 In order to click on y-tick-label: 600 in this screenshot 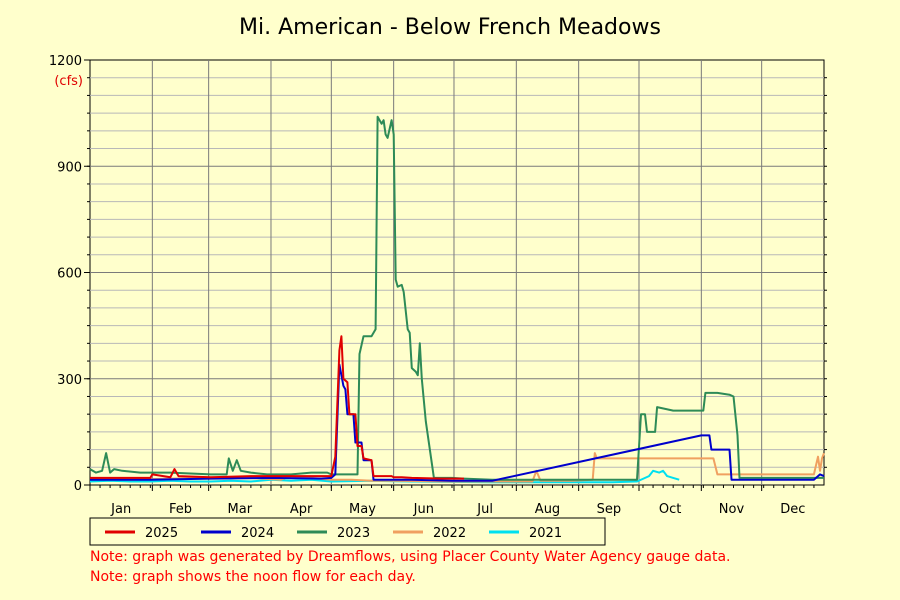, I will do `click(69, 274)`.